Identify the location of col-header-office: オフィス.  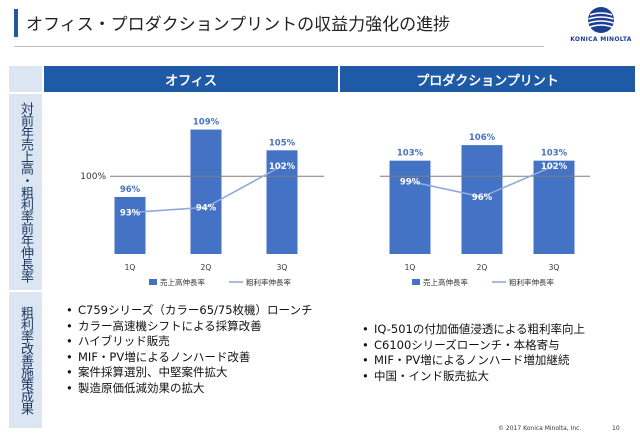
(191, 79).